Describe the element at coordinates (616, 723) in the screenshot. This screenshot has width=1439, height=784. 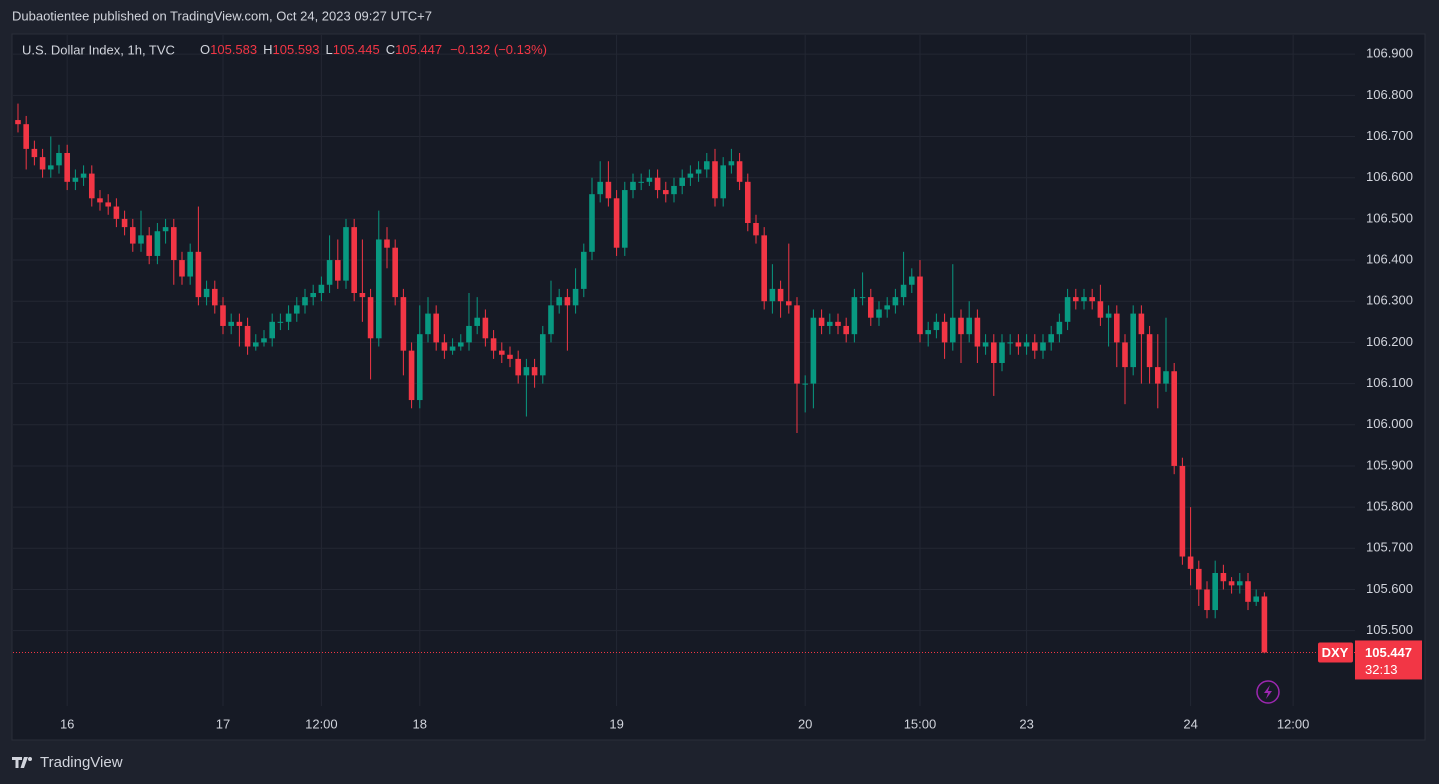
I see `x-tick-label: 19` at that location.